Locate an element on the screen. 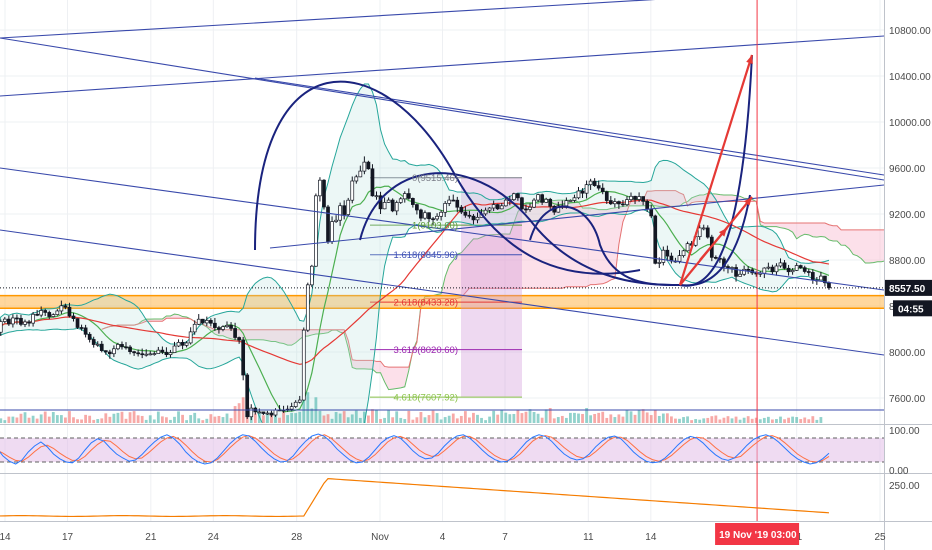 The height and width of the screenshot is (550, 932). time-tick-label: 24 is located at coordinates (214, 537).